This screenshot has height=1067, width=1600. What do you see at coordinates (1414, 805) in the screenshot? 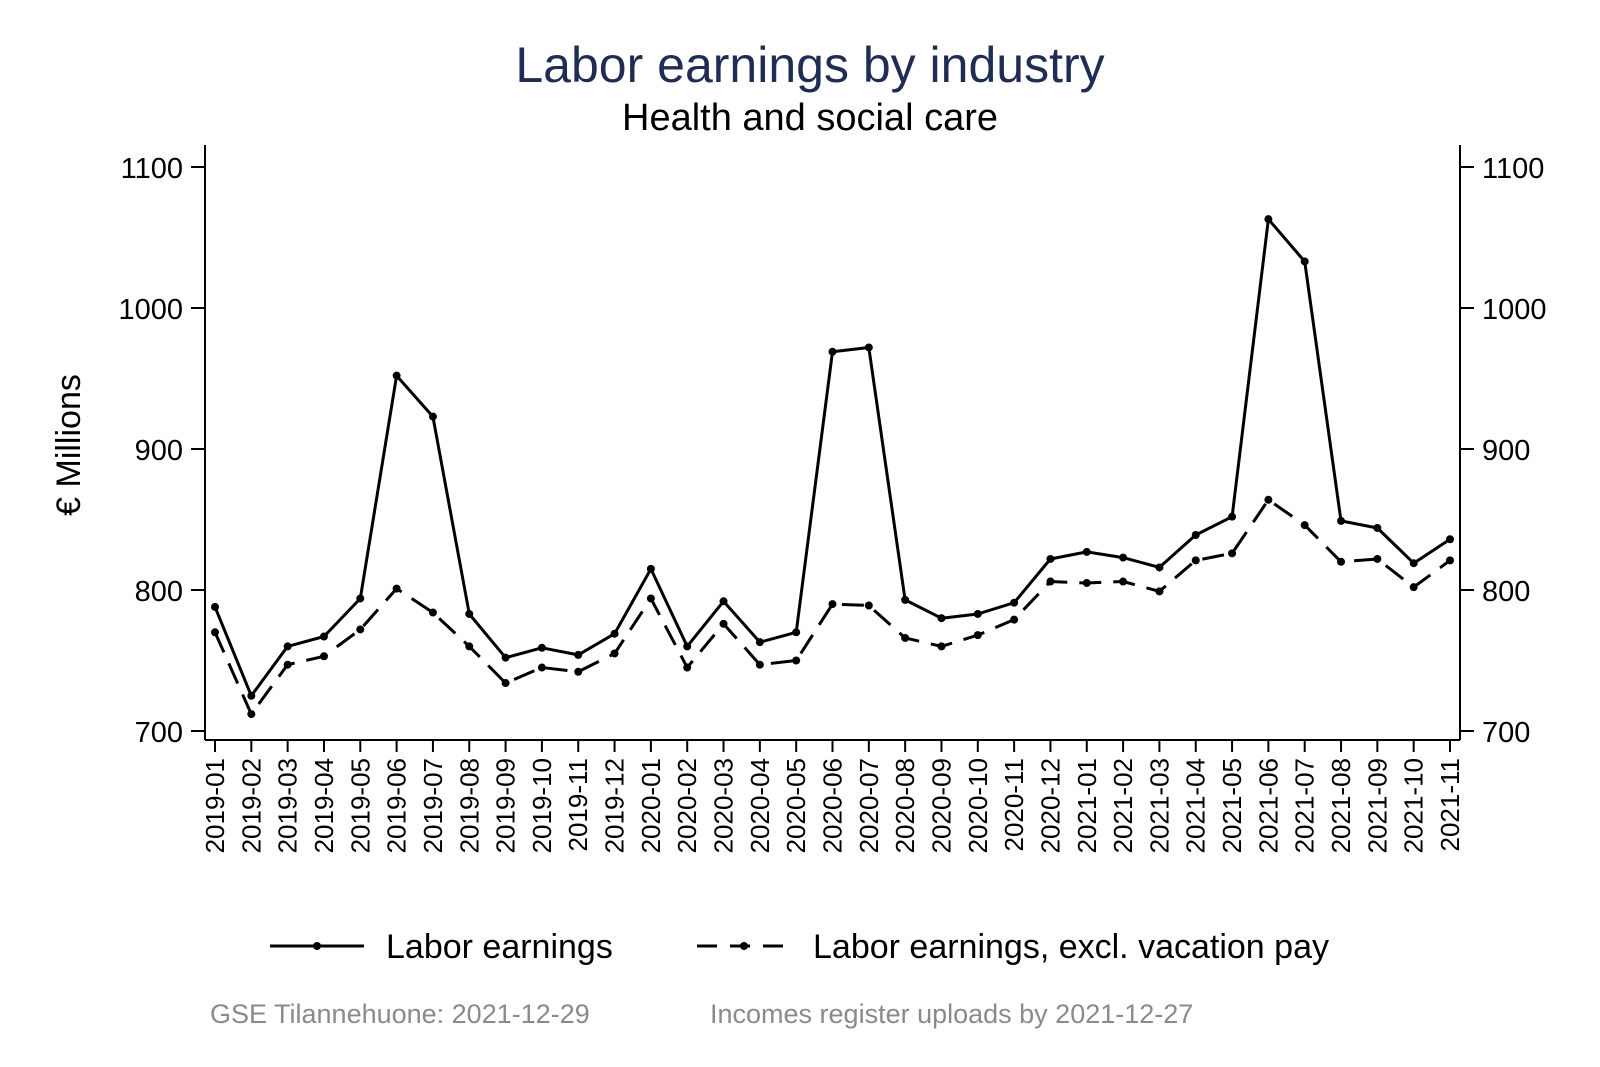
I see `x-tick-label: 2021-10` at bounding box center [1414, 805].